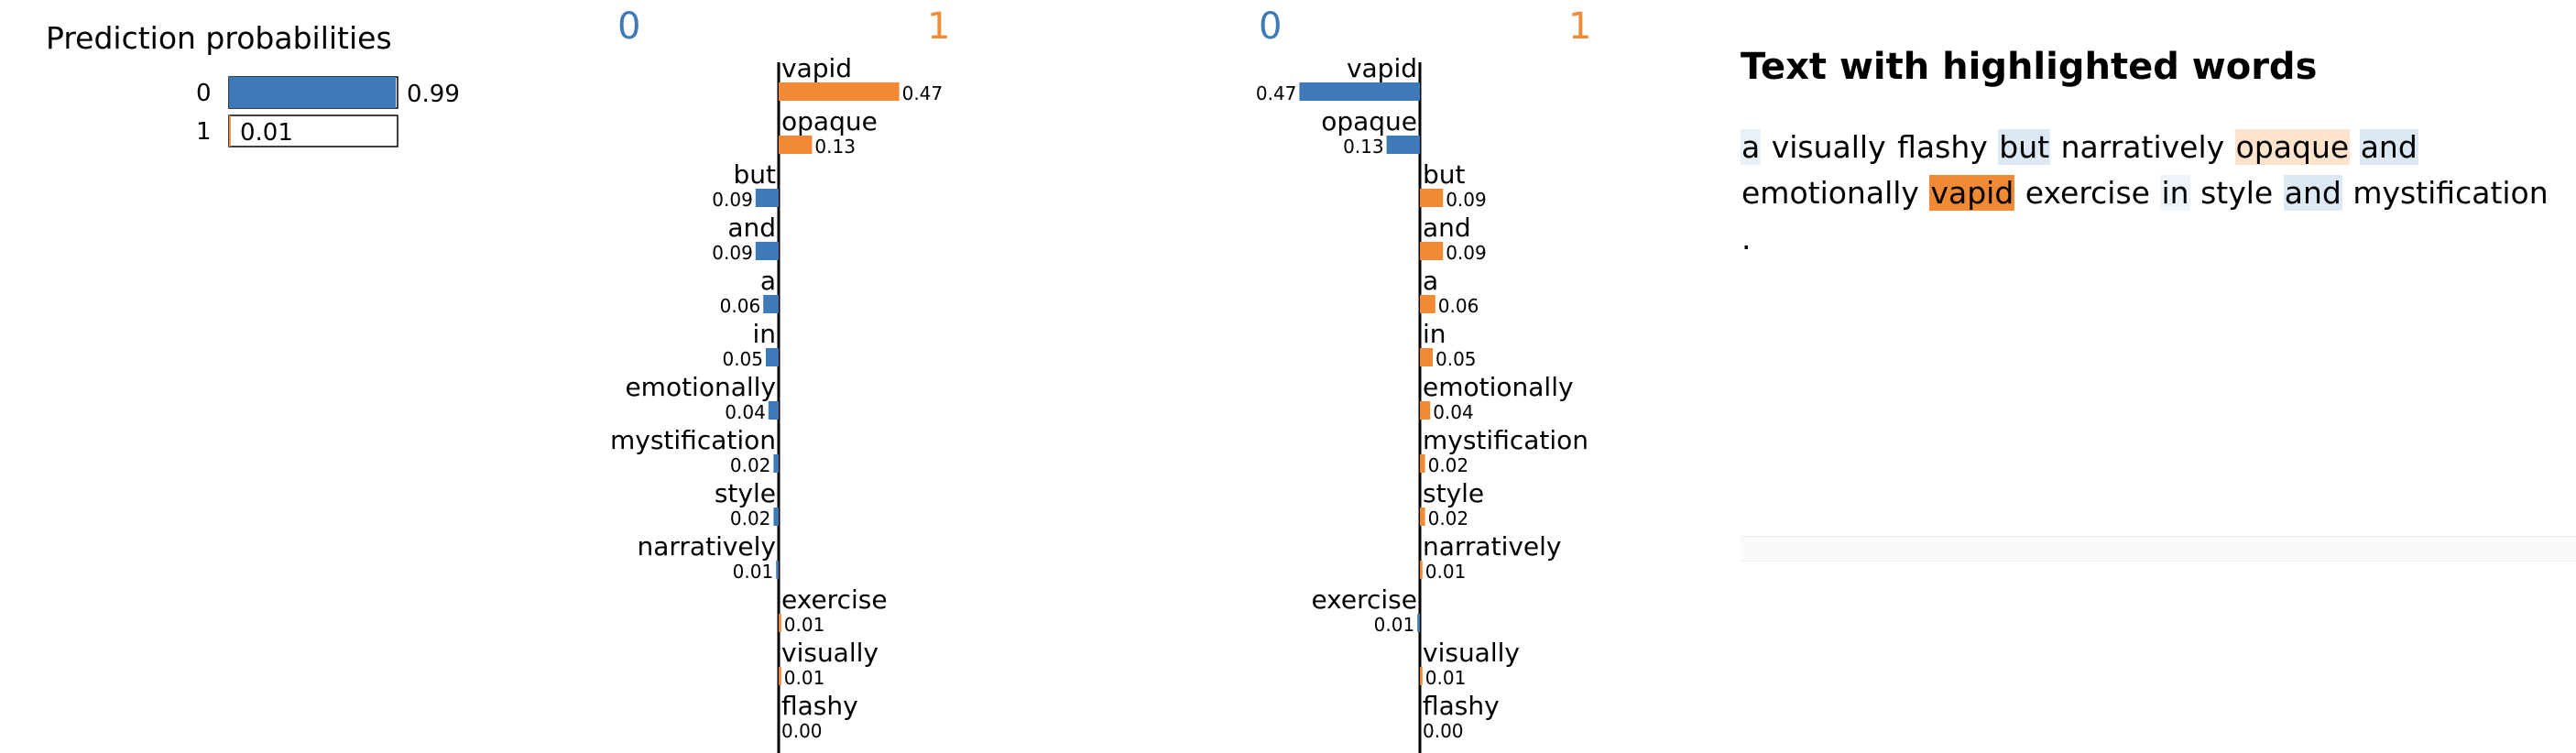 The width and height of the screenshot is (2576, 753). Describe the element at coordinates (1830, 193) in the screenshot. I see `highlighted-word: emotionally` at that location.